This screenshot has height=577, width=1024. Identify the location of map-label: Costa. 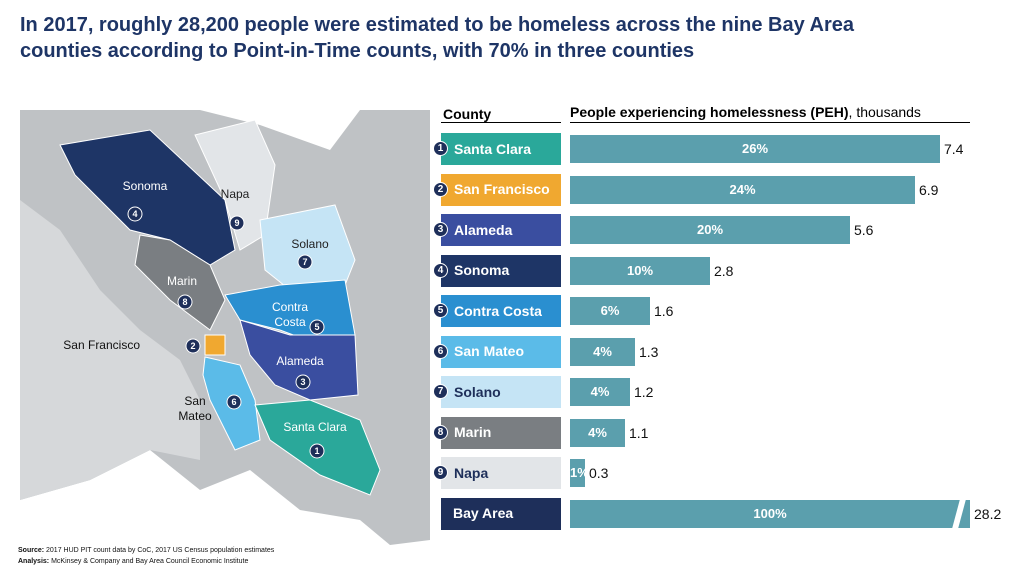
(290, 322).